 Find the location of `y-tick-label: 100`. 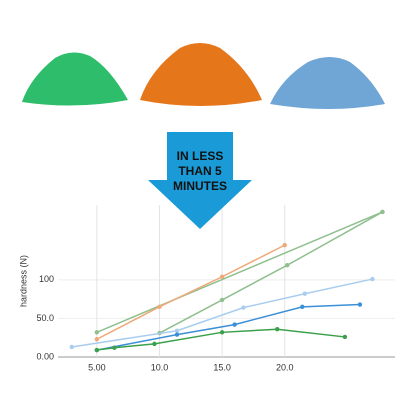

y-tick-label: 100 is located at coordinates (46, 279).